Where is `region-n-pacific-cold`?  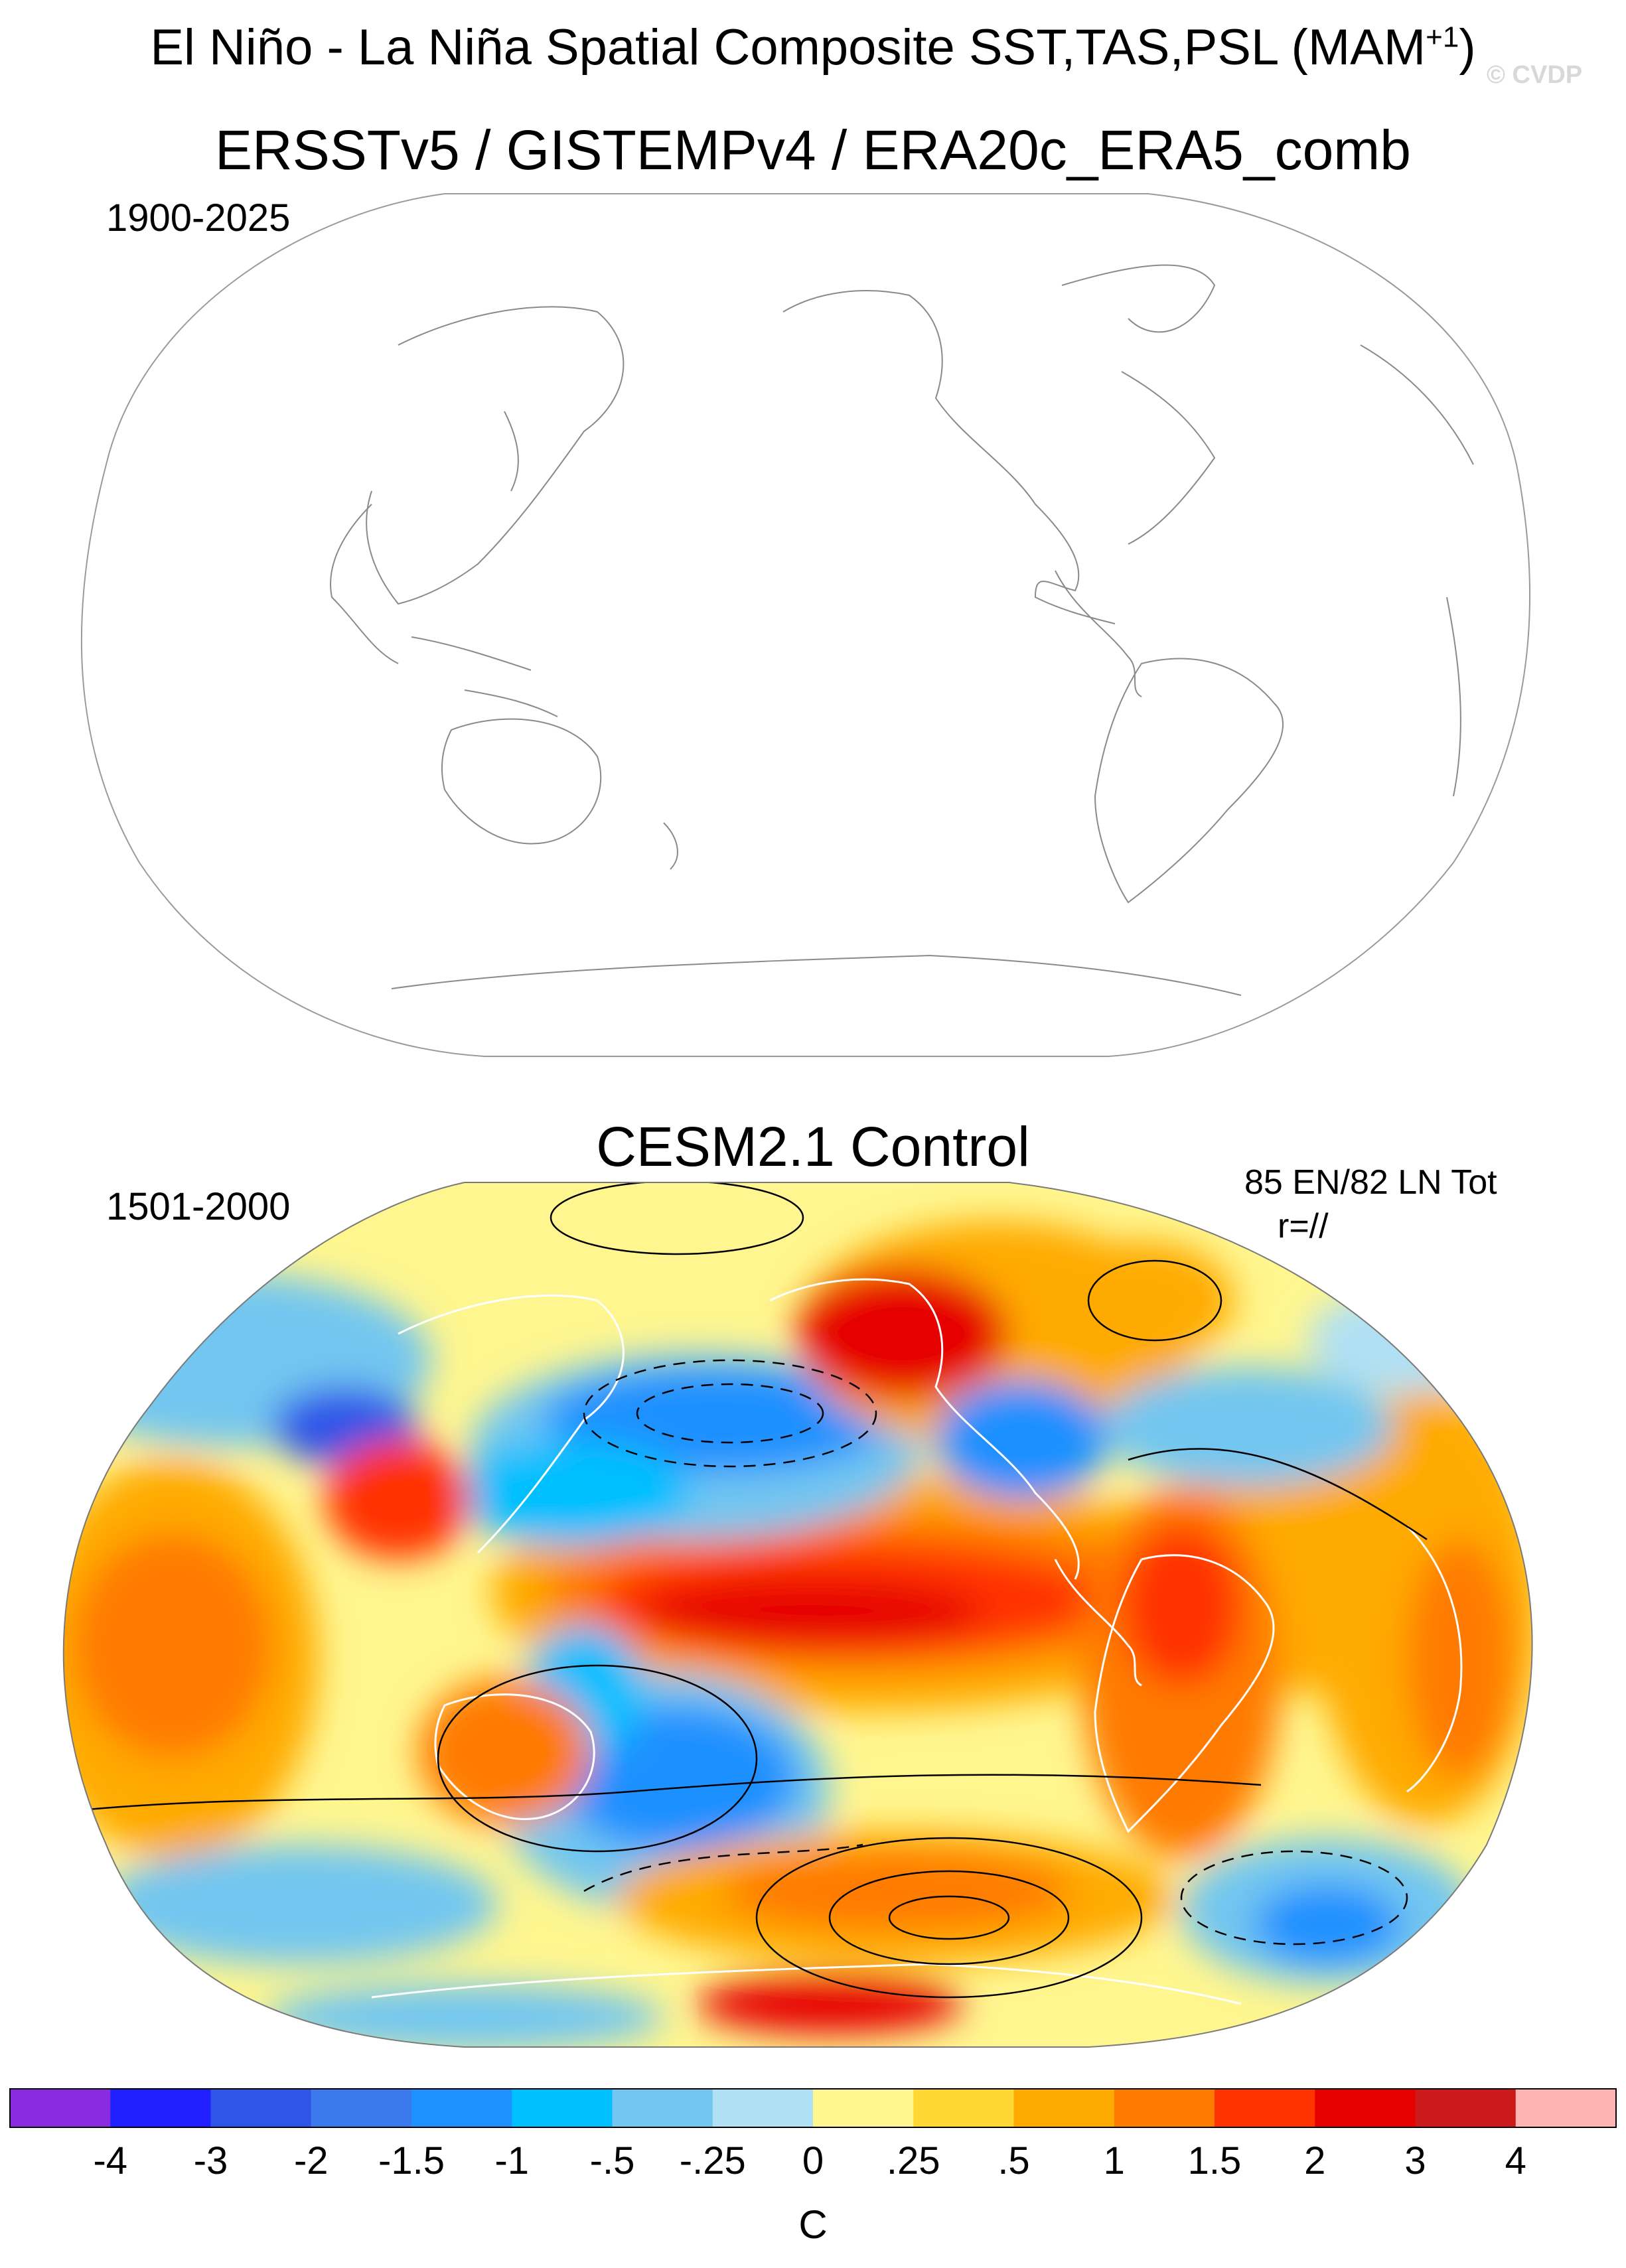 region-n-pacific-cold is located at coordinates (716, 1420).